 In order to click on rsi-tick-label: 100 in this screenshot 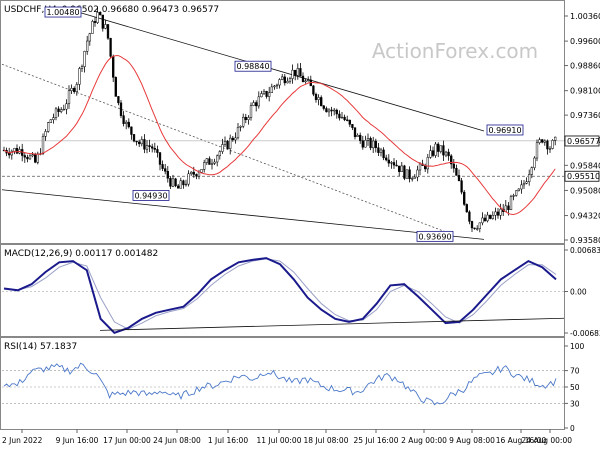, I will do `click(577, 346)`.